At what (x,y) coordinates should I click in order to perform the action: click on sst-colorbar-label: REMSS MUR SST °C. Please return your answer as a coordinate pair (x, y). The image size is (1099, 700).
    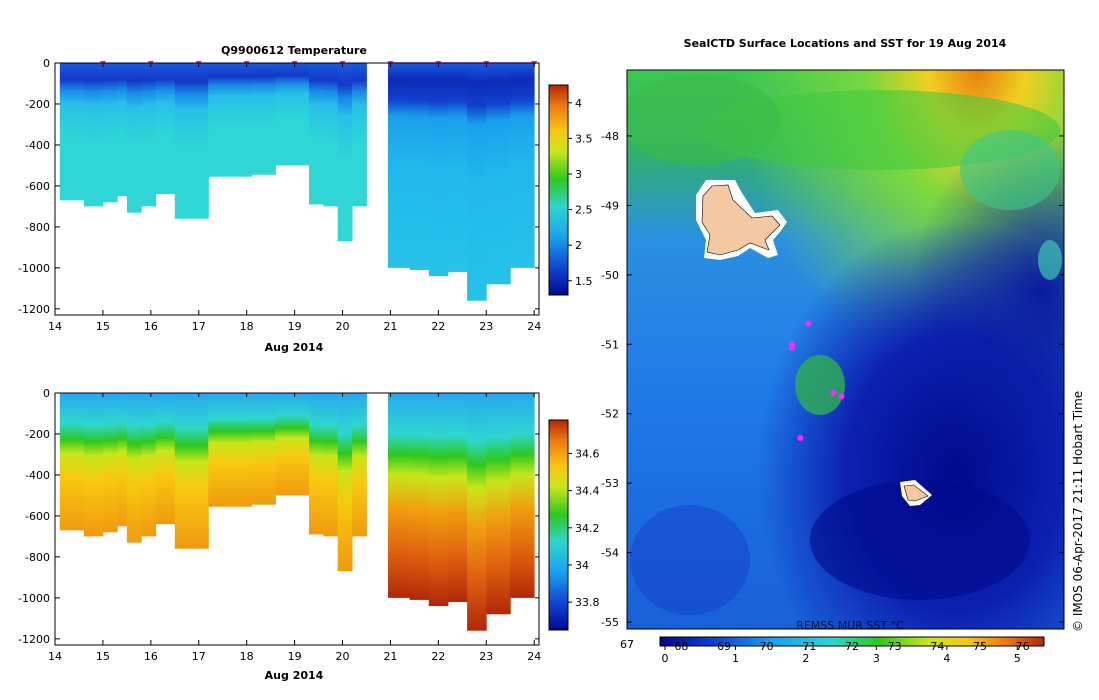
    Looking at the image, I should click on (850, 625).